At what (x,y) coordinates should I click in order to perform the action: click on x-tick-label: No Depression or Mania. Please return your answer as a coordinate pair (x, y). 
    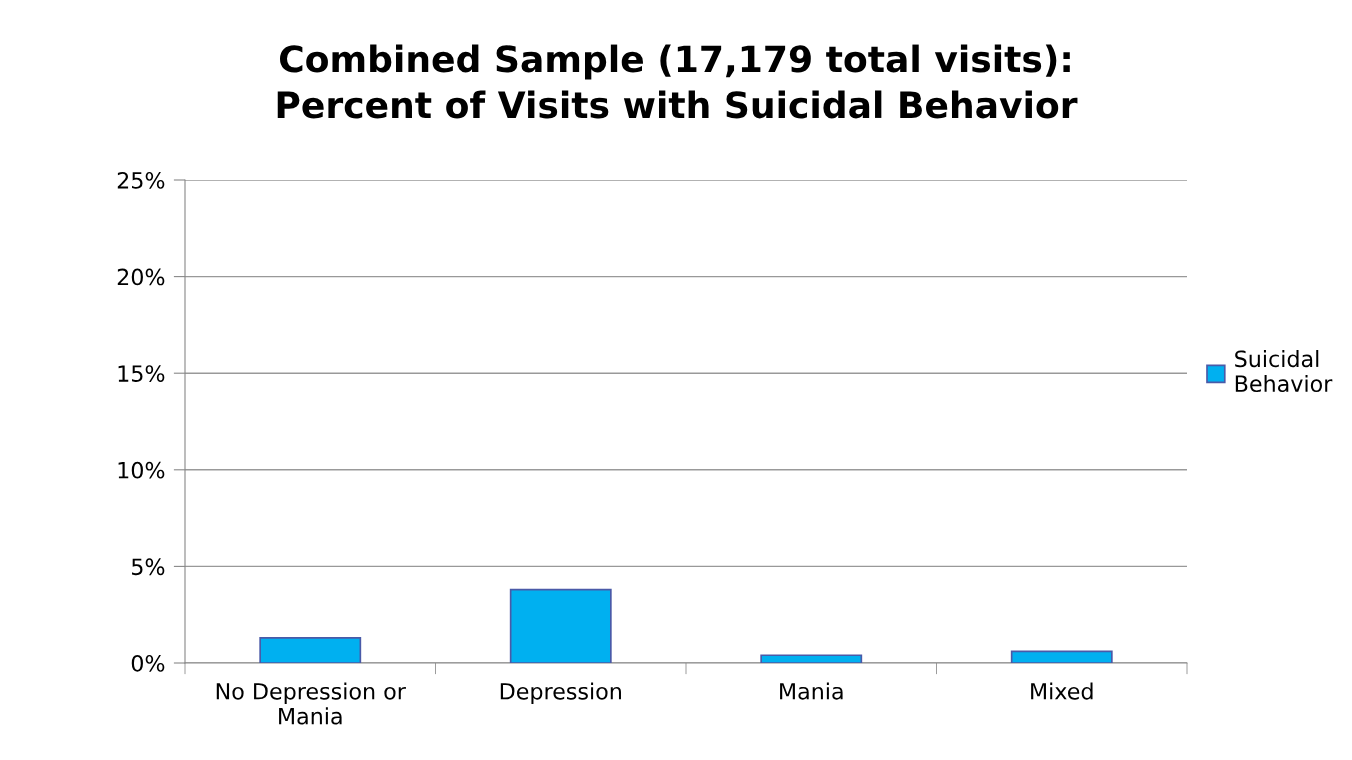
    Looking at the image, I should click on (311, 703).